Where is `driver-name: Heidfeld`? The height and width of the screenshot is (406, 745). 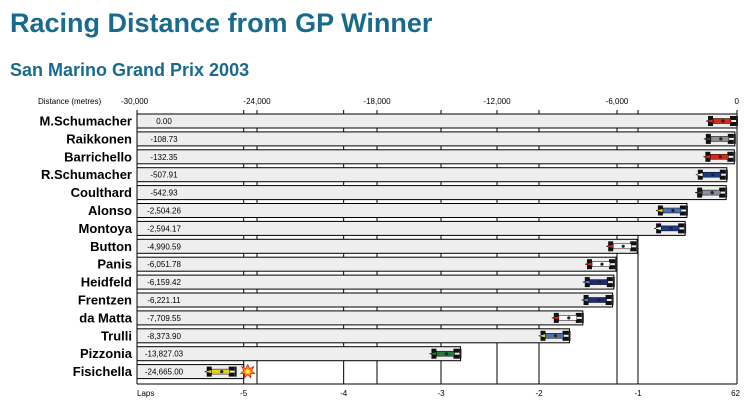
driver-name: Heidfeld is located at coordinates (106, 282).